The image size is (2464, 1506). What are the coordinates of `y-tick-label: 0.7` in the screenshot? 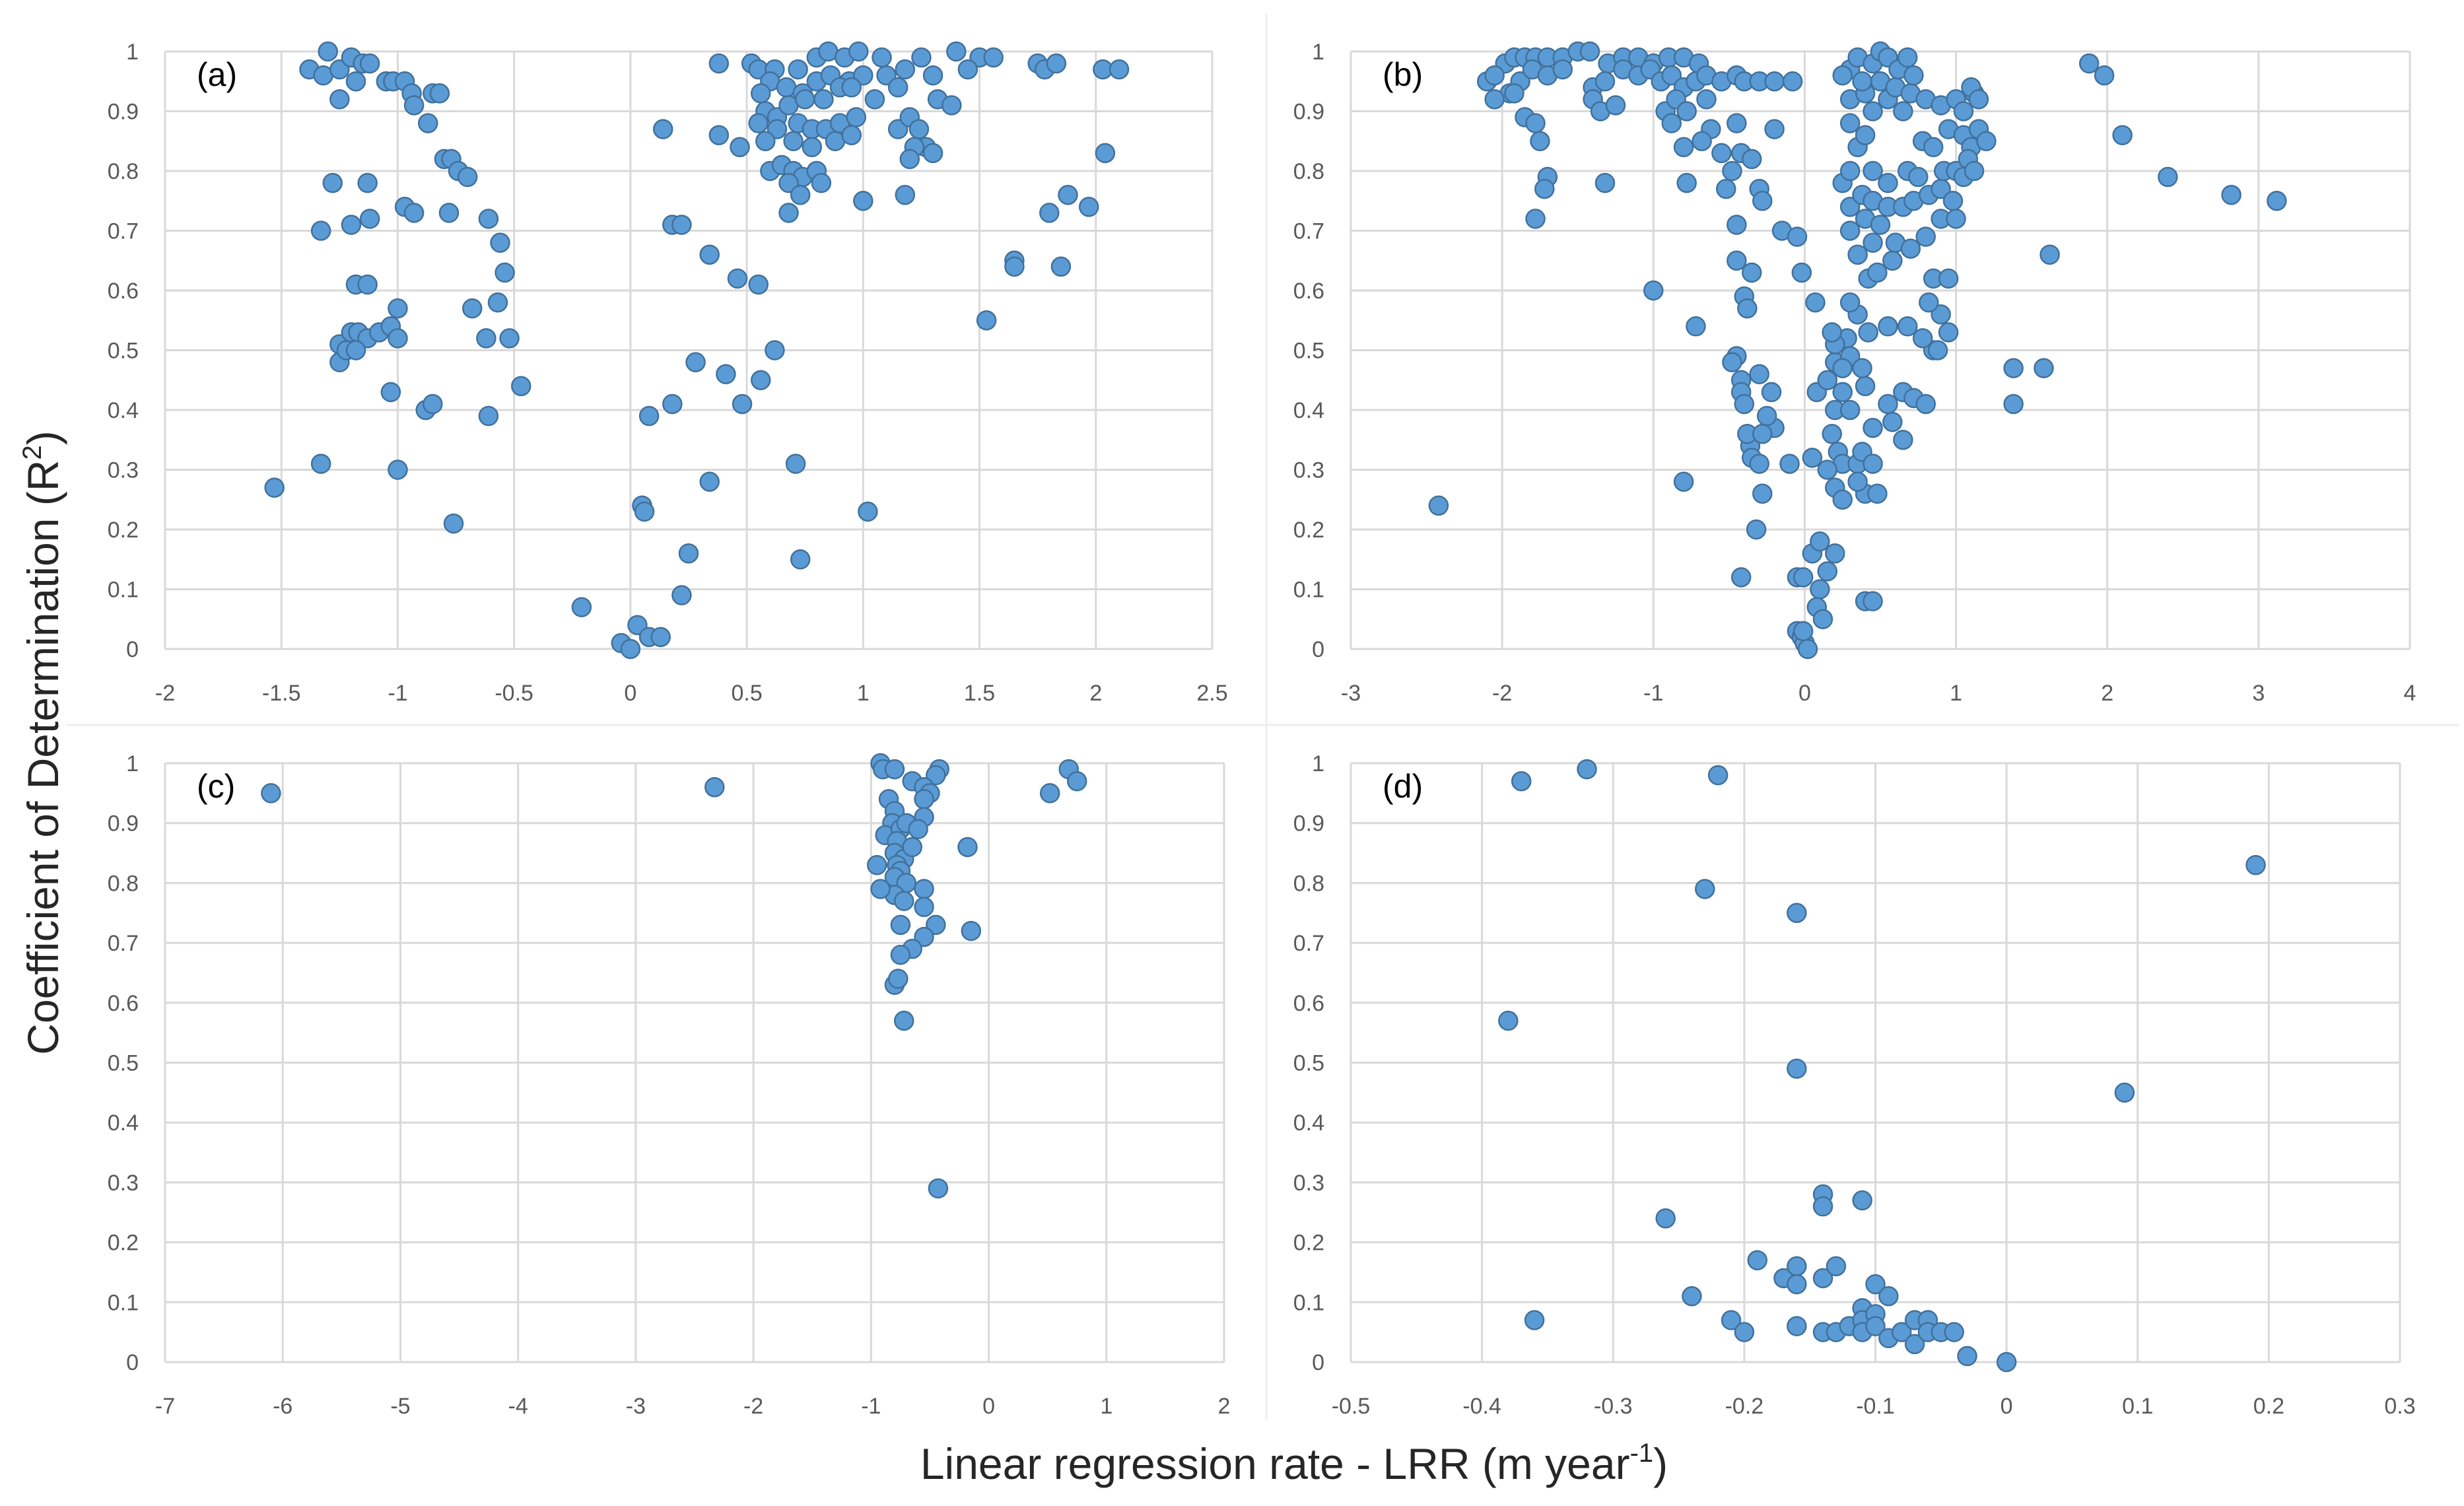 It's located at (1308, 943).